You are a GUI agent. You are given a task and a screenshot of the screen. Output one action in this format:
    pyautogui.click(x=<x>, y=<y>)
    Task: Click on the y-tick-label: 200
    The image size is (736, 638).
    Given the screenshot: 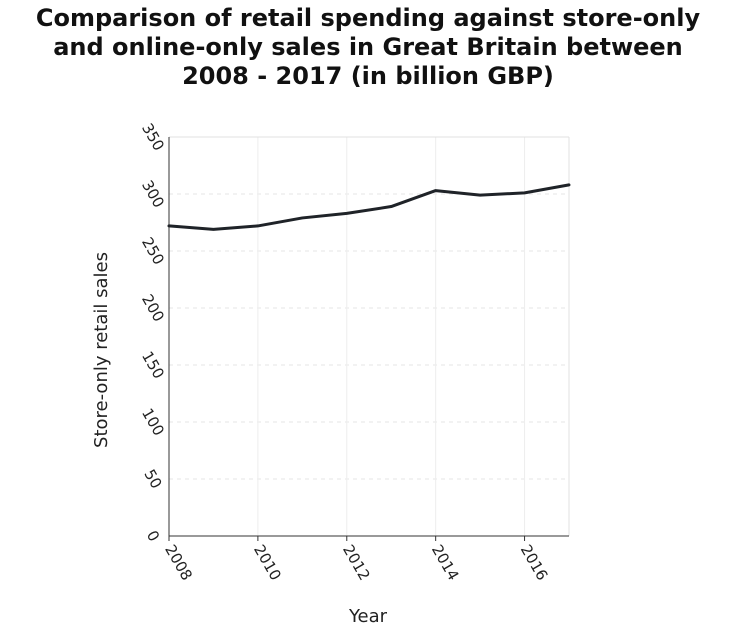 What is the action you would take?
    pyautogui.click(x=153, y=308)
    